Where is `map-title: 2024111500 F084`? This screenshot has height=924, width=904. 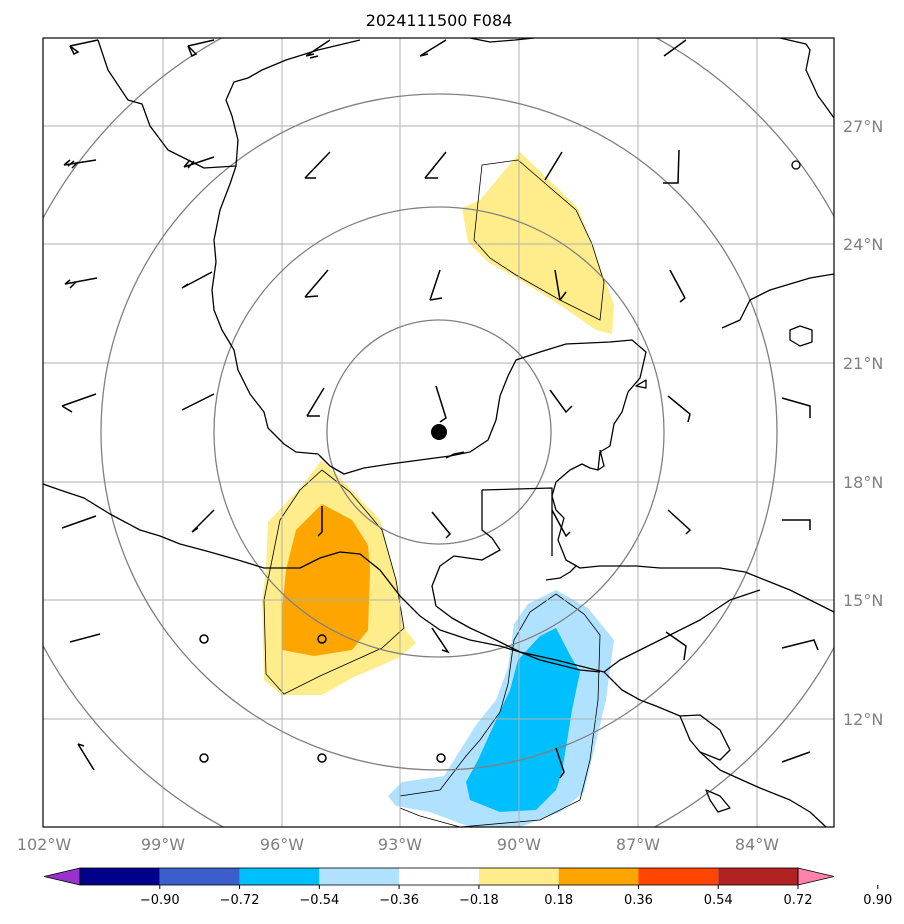 map-title: 2024111500 F084 is located at coordinates (439, 20).